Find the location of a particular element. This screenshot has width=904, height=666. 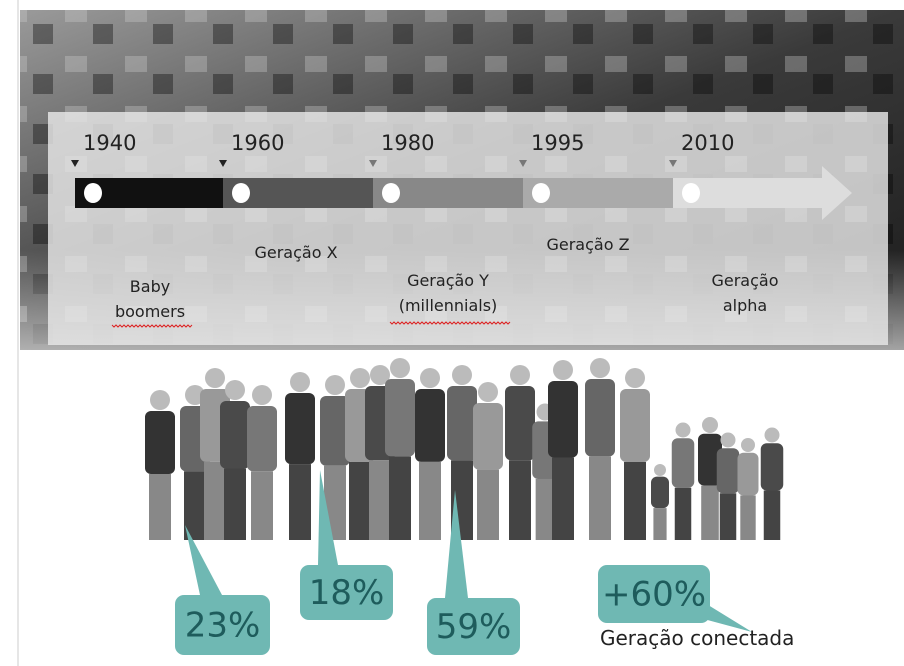

year-label: 1995 is located at coordinates (557, 143).